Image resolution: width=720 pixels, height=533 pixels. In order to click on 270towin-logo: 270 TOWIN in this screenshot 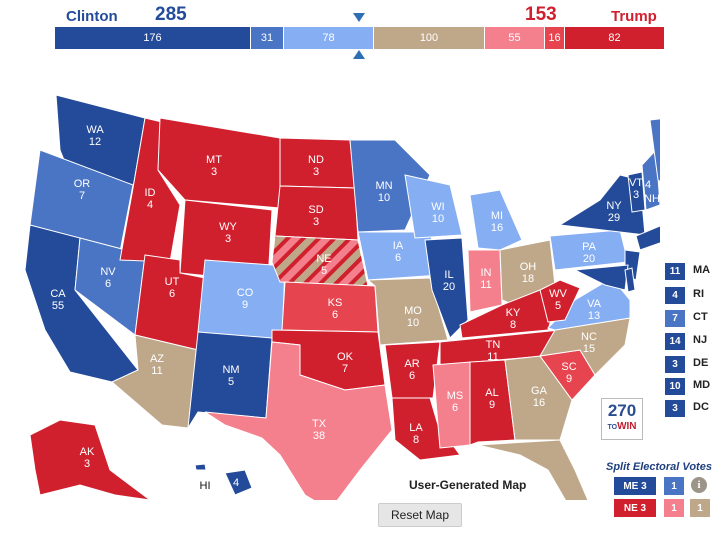, I will do `click(622, 419)`.